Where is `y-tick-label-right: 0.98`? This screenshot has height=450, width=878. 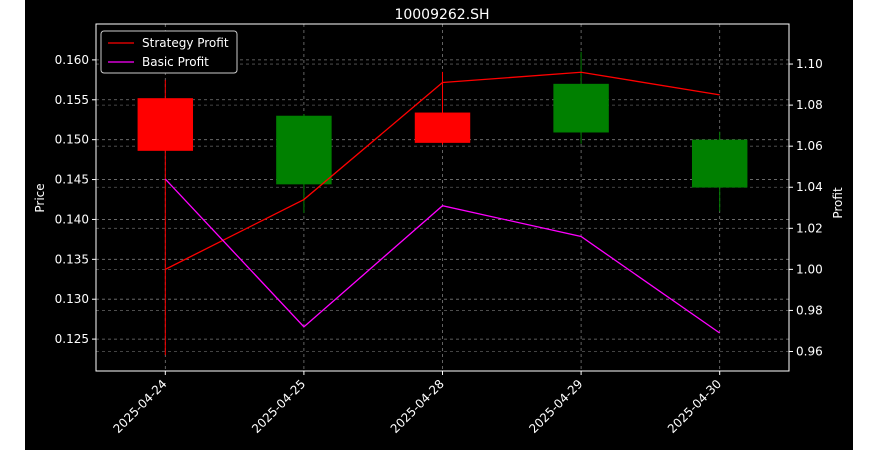
y-tick-label-right: 0.98 is located at coordinates (809, 310).